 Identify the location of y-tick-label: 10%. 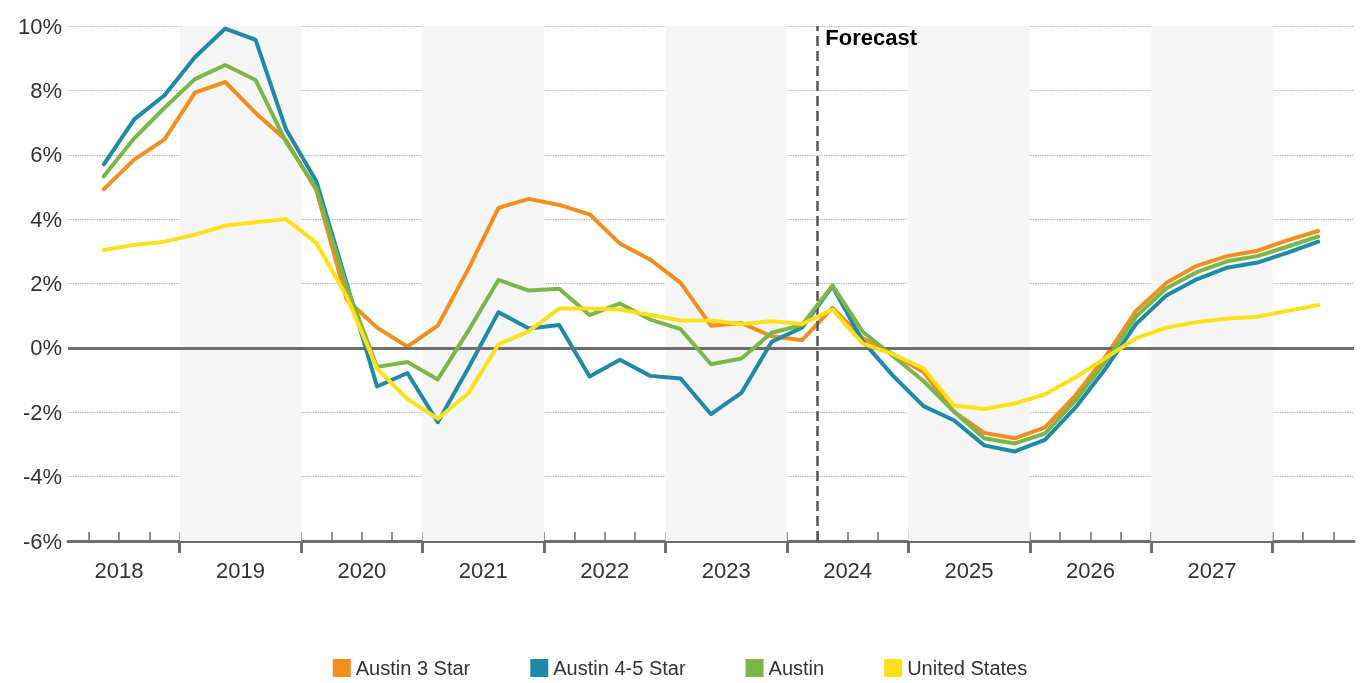
(39, 26).